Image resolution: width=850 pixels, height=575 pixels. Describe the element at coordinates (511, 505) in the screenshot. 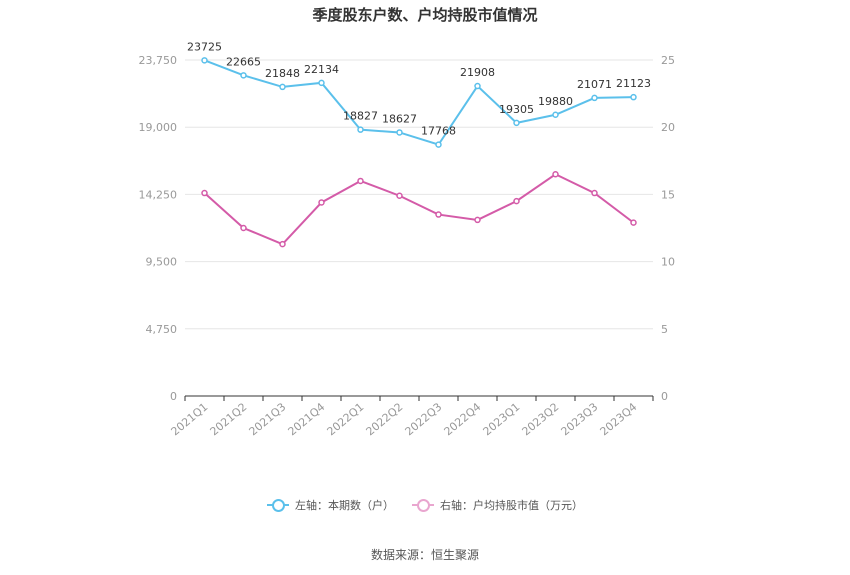

I see `legend-label-avg-value: 右轴：户均持股市值（万元）` at that location.